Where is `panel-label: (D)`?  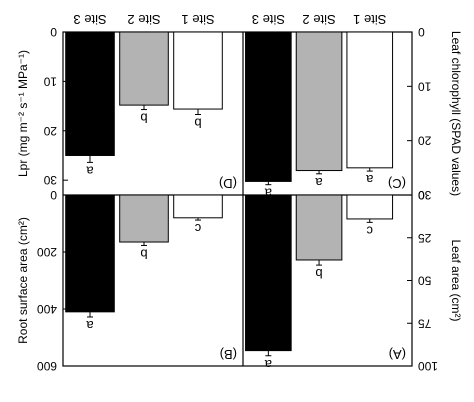 panel-label: (D) is located at coordinates (228, 183).